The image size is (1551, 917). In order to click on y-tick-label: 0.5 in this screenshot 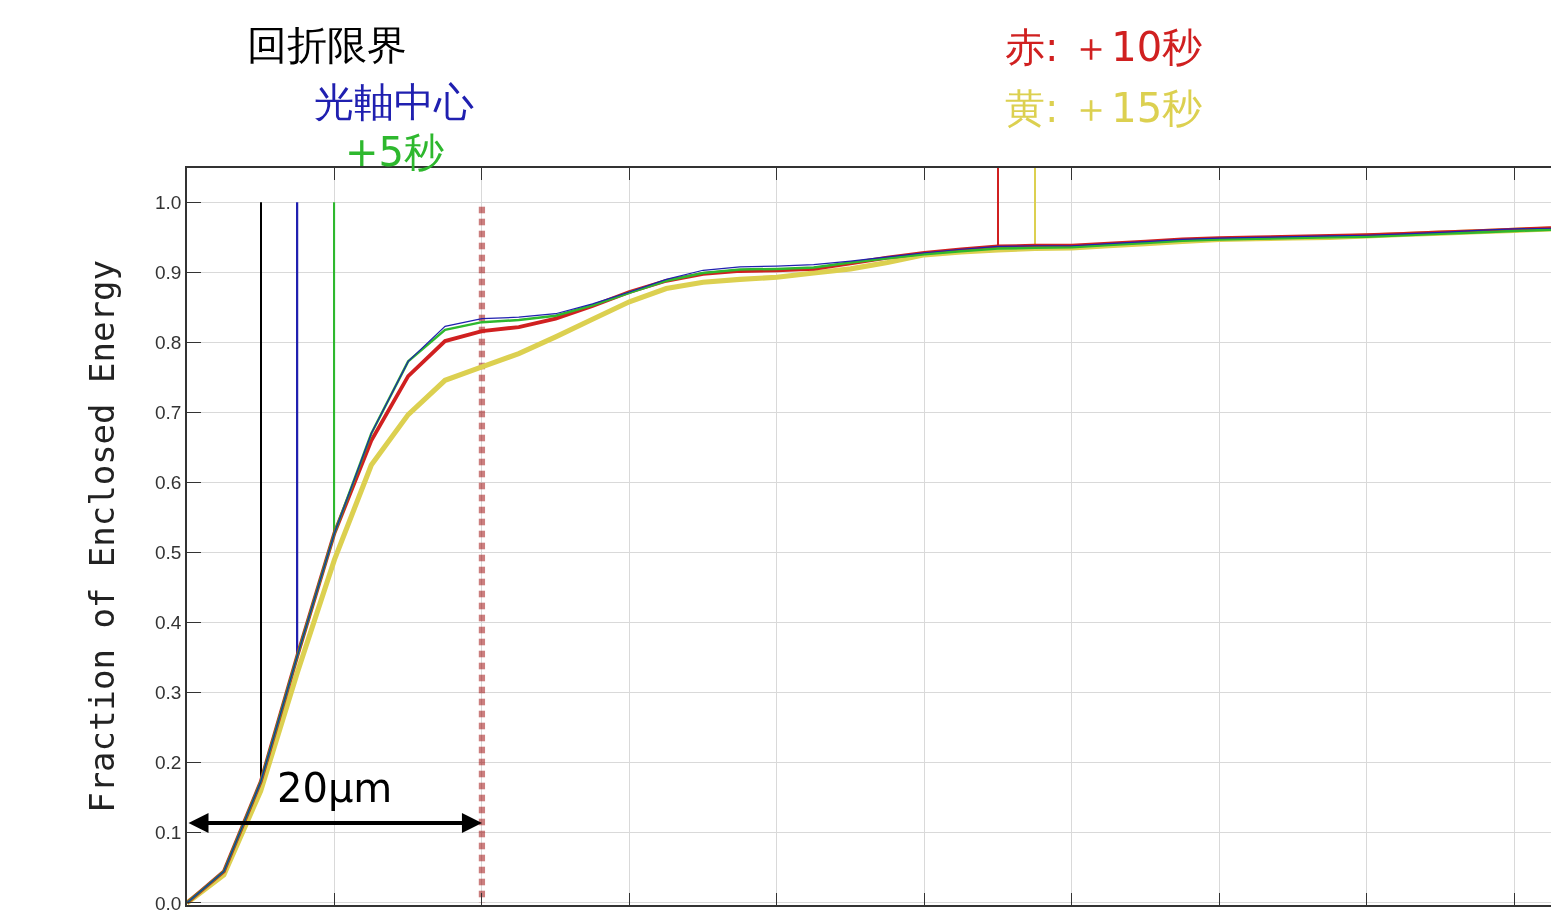, I will do `click(168, 553)`.